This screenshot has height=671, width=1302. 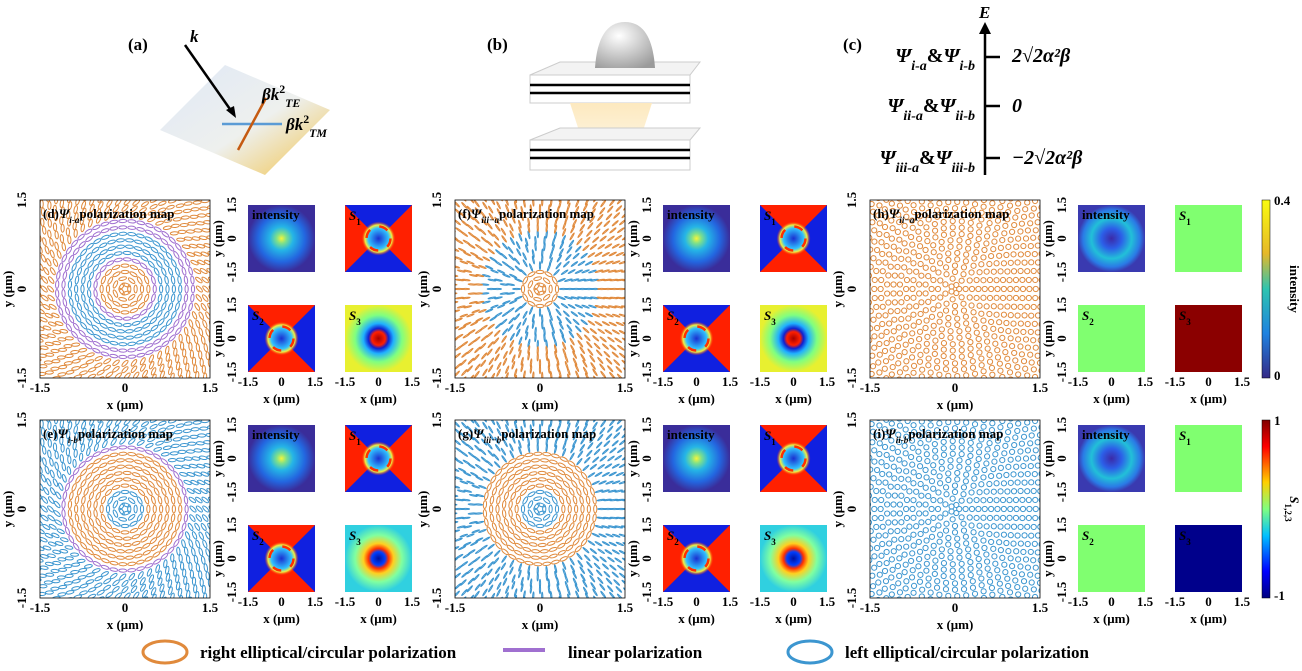 I want to click on x-tick-label: -1.5, so click(x=40, y=607).